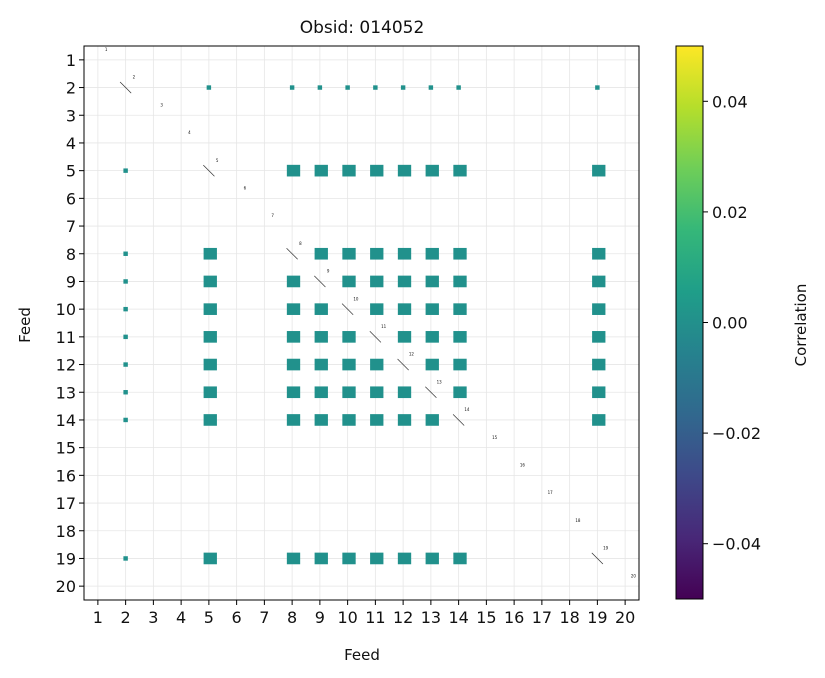 Image resolution: width=825 pixels, height=678 pixels. Describe the element at coordinates (71, 143) in the screenshot. I see `y-tick-label: 4` at that location.